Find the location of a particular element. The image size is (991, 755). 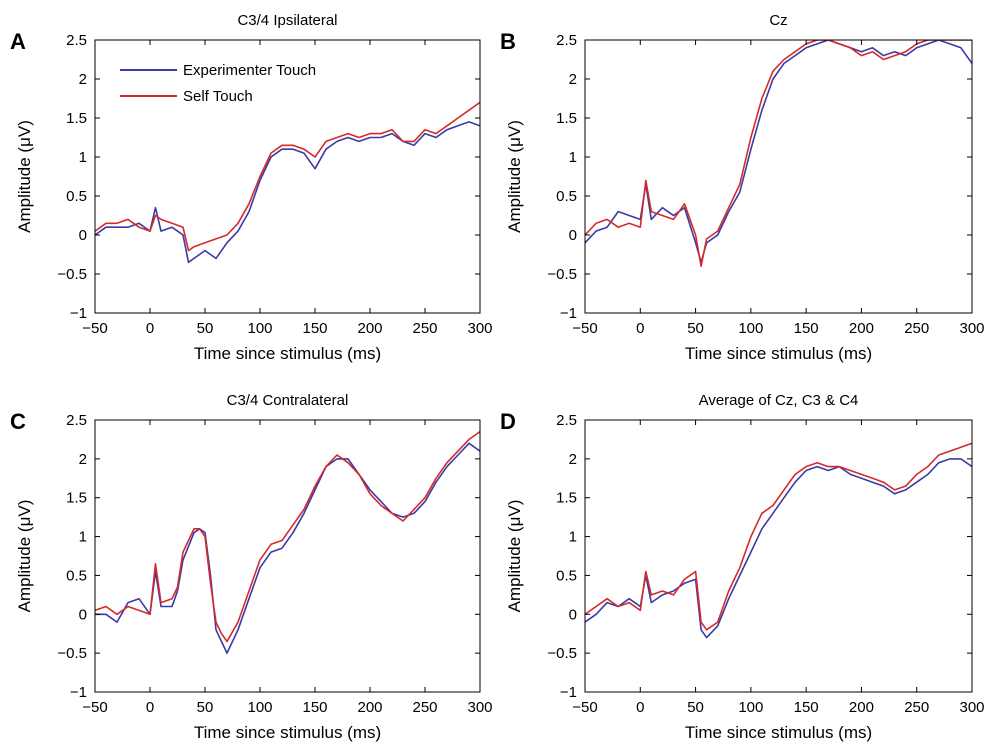

panel-letter: C is located at coordinates (18, 421).